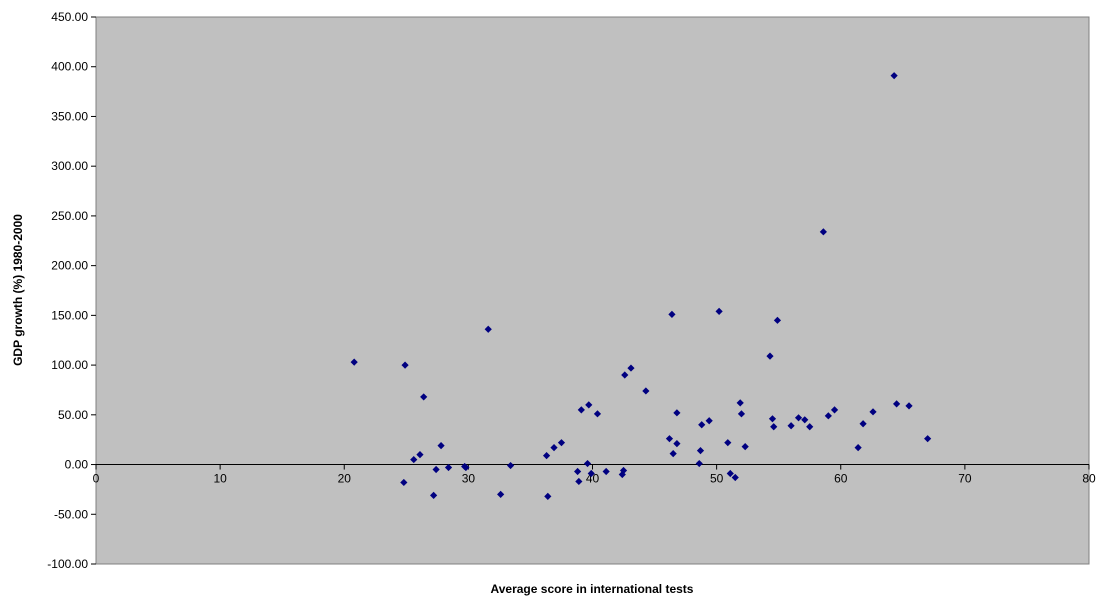  I want to click on y-tick-label: 200.00, so click(69, 266).